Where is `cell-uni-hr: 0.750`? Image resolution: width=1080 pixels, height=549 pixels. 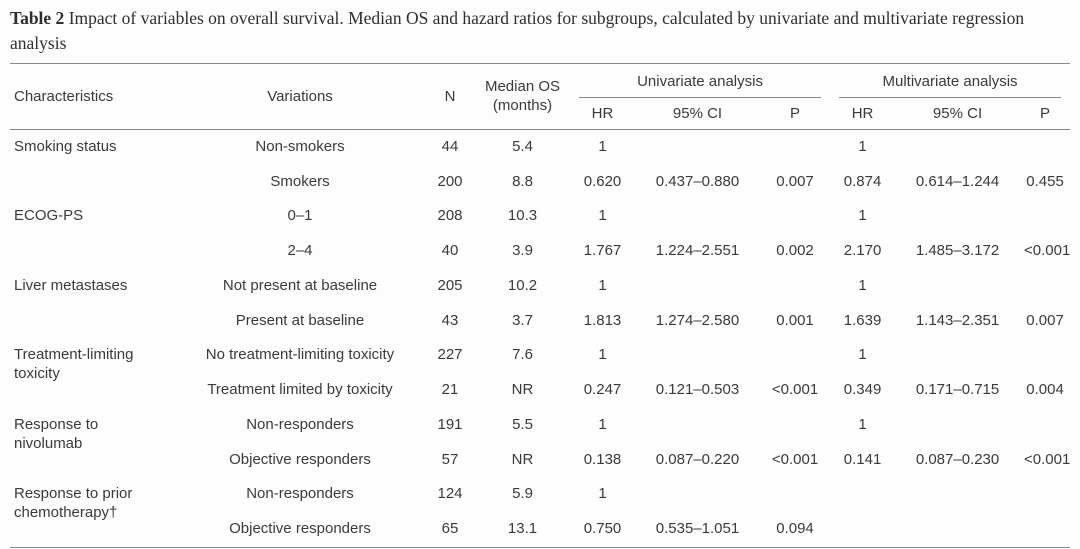
cell-uni-hr: 0.750 is located at coordinates (602, 528).